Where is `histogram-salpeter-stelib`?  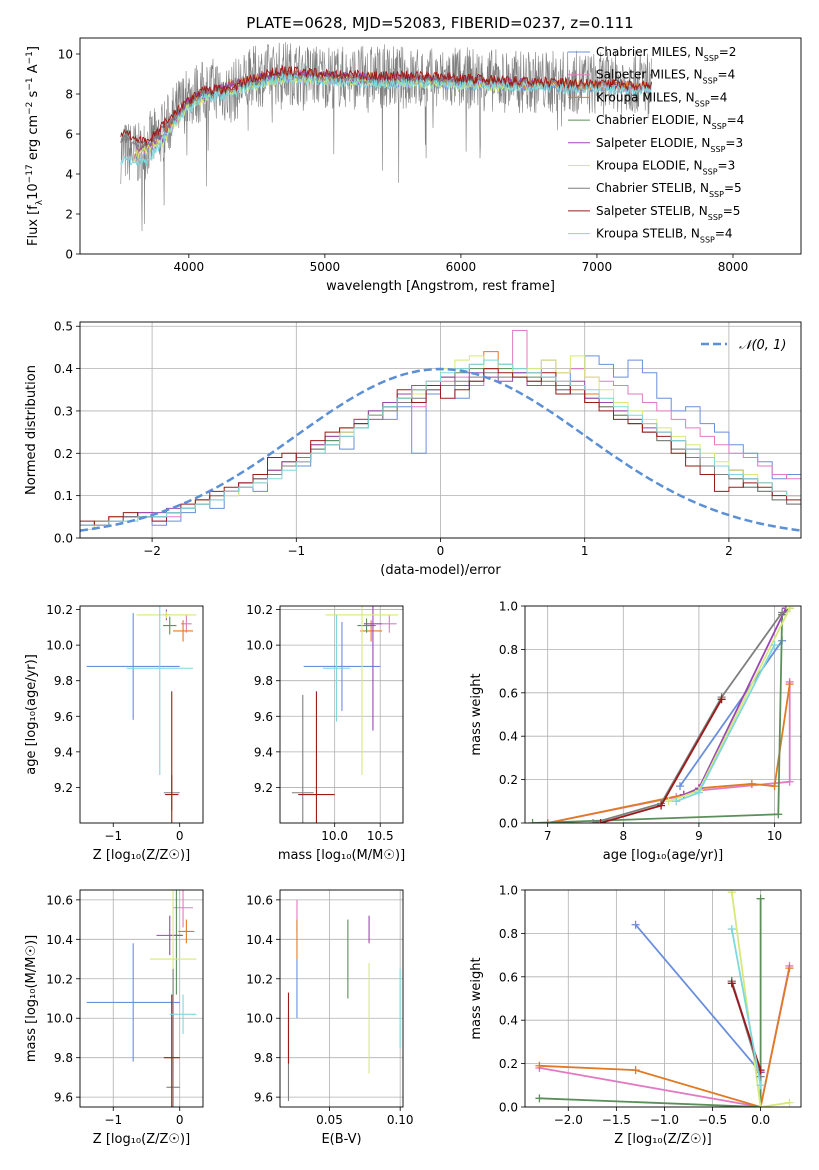 histogram-salpeter-stelib is located at coordinates (440, 453).